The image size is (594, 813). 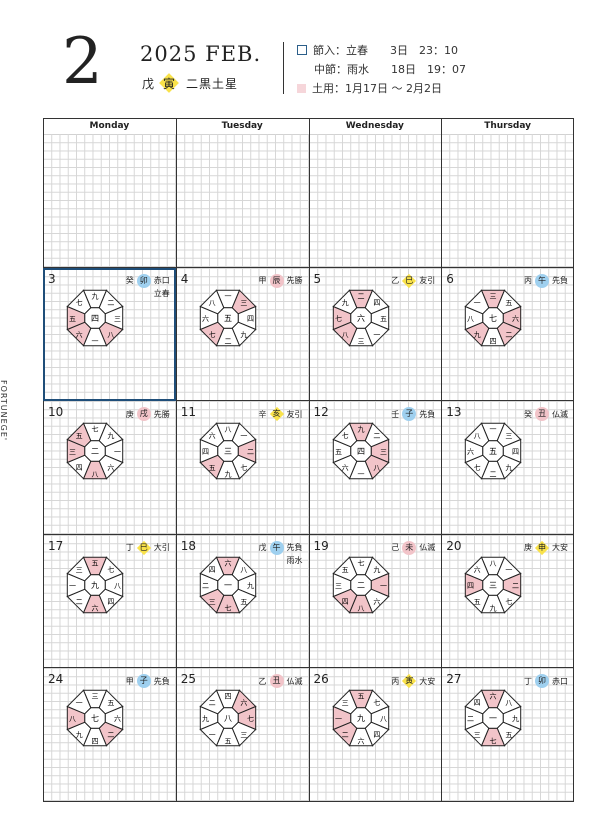 I want to click on day-cell: 6 丙午先負三五六二四 九八一七, so click(x=507, y=334).